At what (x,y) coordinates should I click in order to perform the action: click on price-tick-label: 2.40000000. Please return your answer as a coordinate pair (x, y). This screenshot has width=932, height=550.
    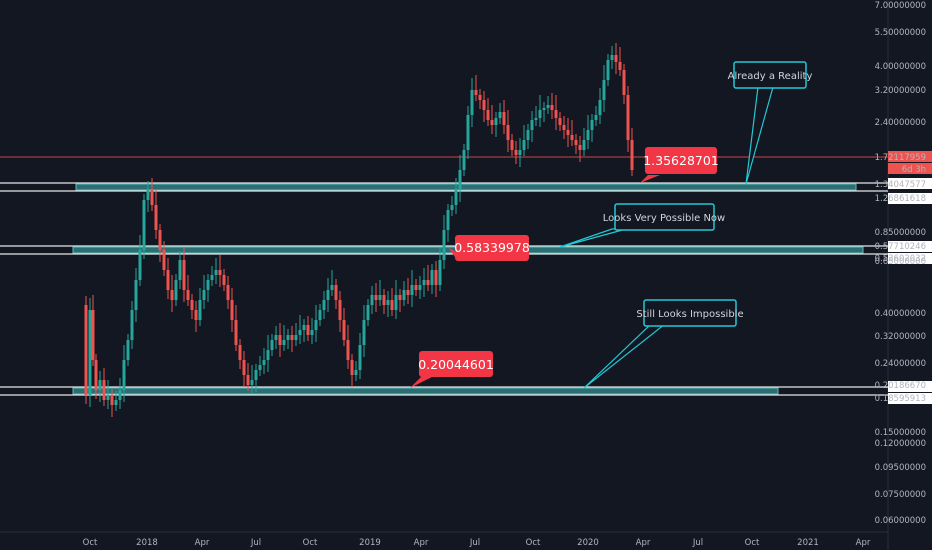
    Looking at the image, I should click on (900, 123).